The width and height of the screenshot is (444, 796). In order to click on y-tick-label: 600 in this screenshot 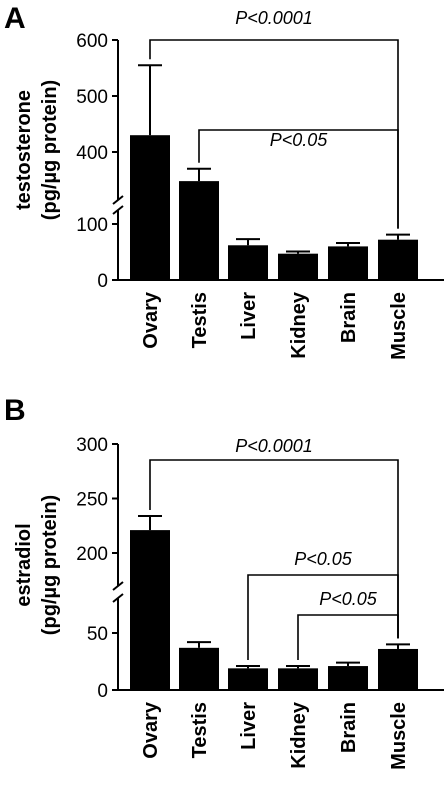, I will do `click(92, 41)`.